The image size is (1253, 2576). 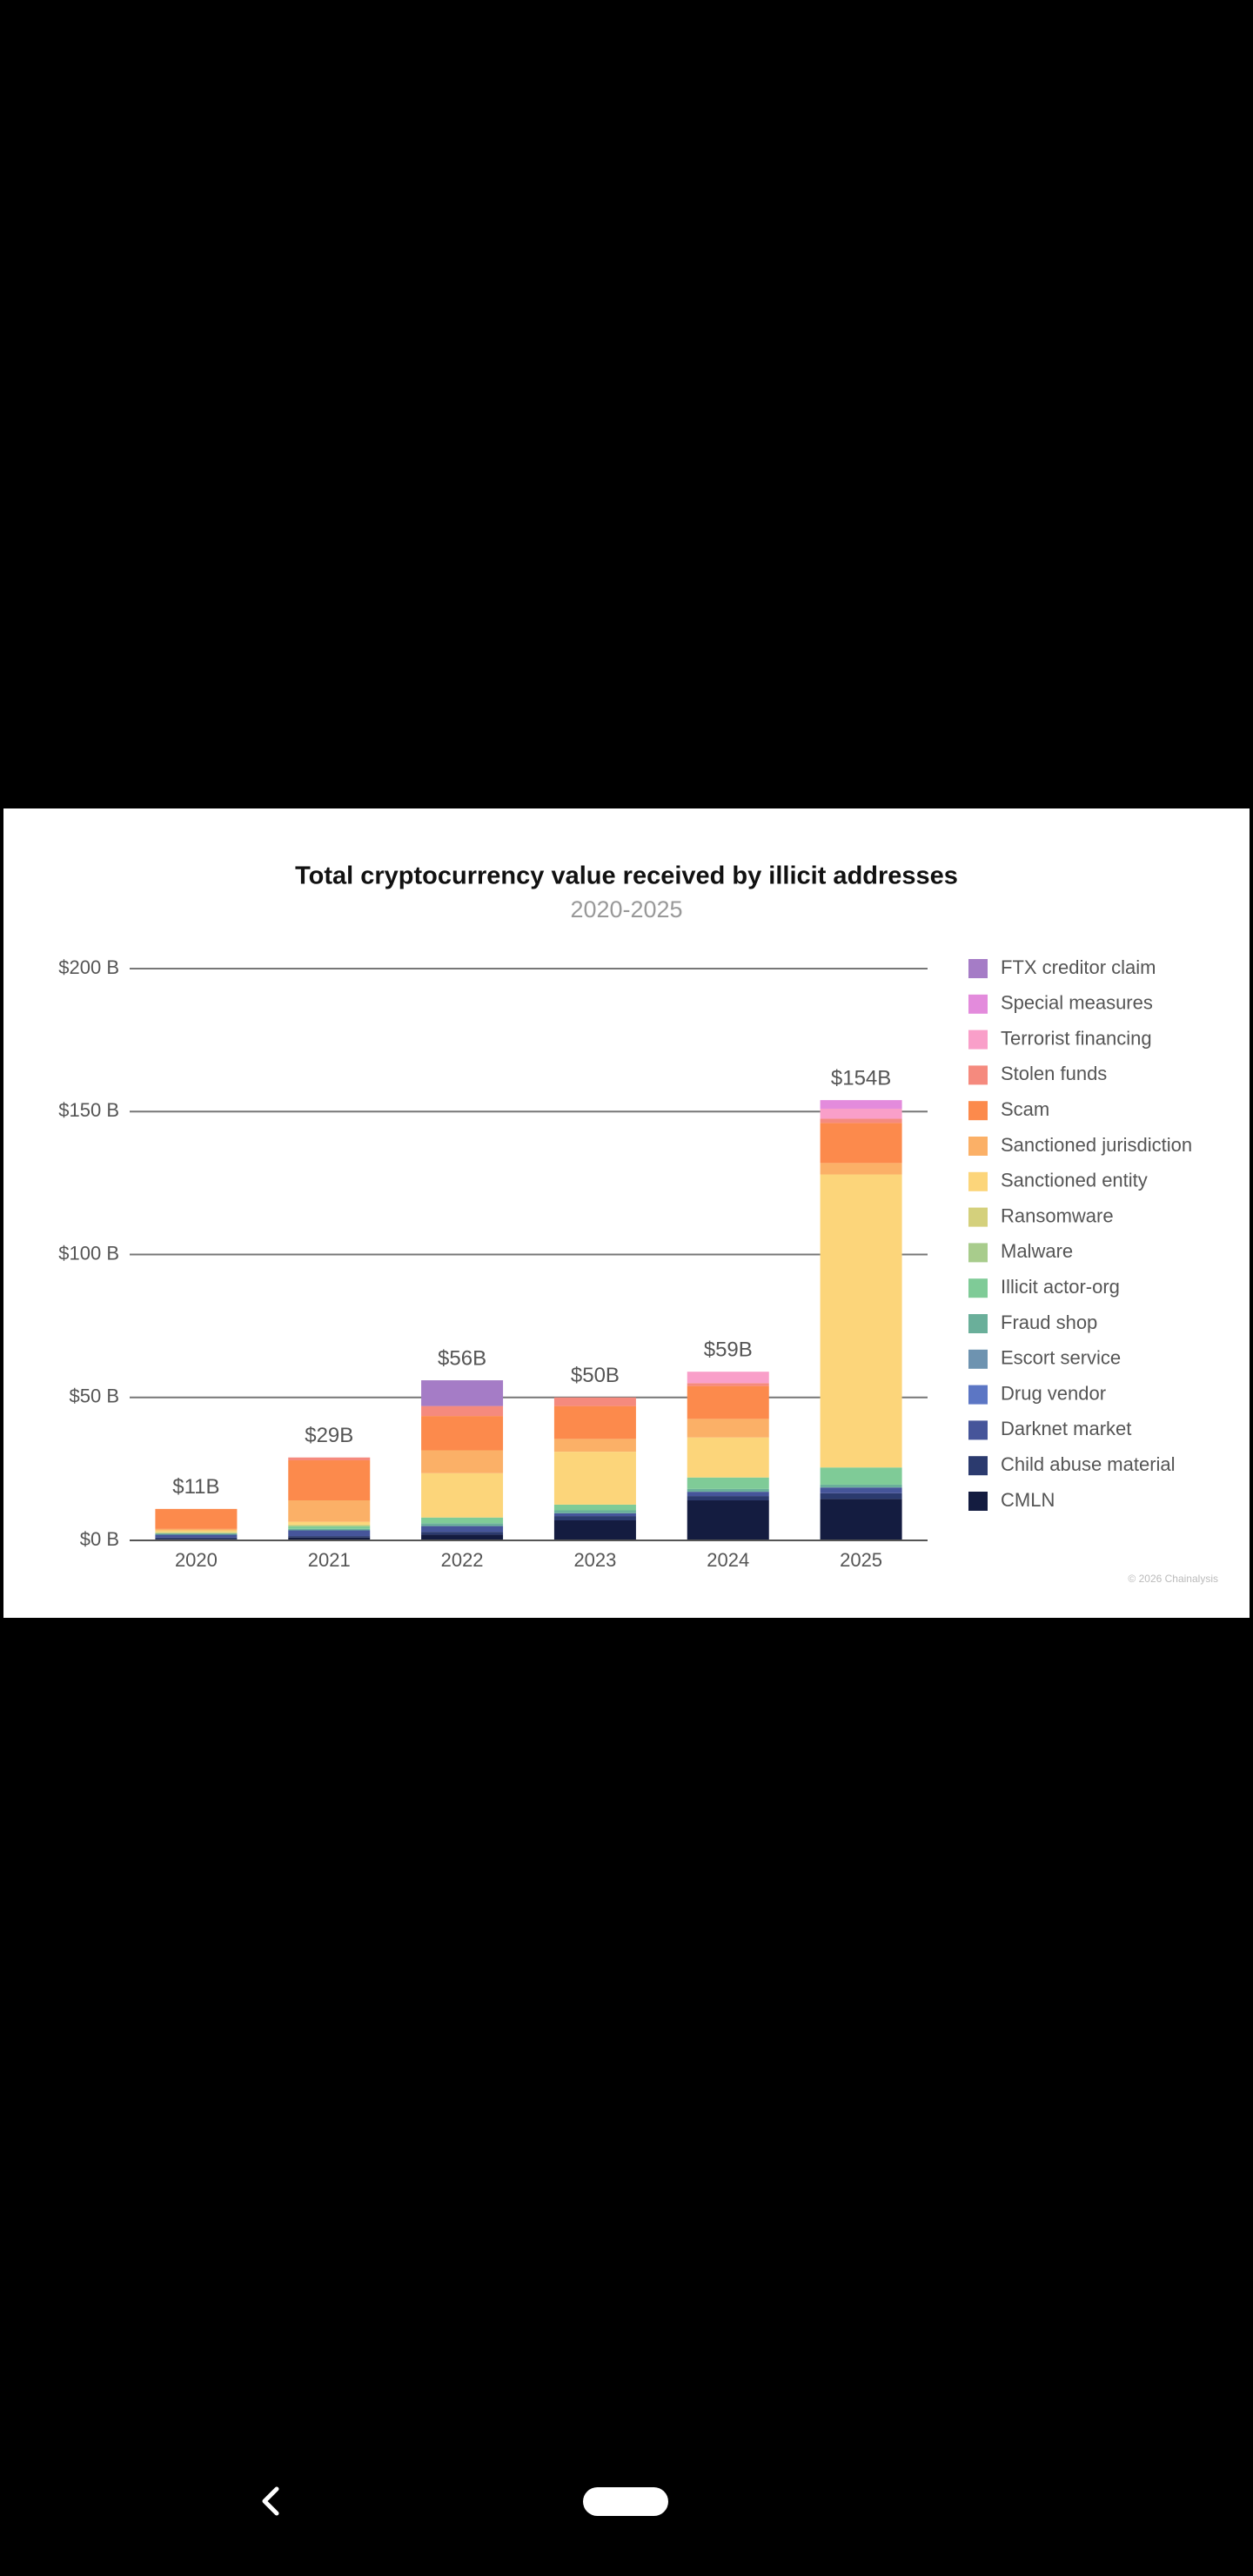 I want to click on legend-label: Sanctioned entity, so click(x=1074, y=1181).